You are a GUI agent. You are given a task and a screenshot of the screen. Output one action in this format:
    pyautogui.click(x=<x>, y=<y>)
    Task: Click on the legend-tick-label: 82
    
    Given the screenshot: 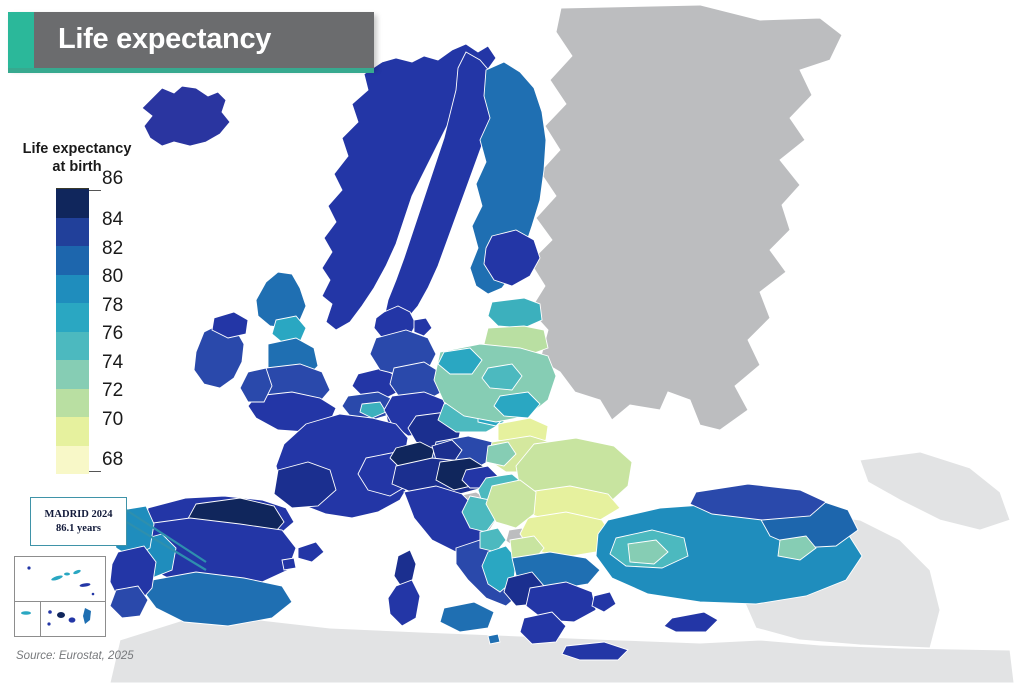 What is the action you would take?
    pyautogui.click(x=113, y=248)
    